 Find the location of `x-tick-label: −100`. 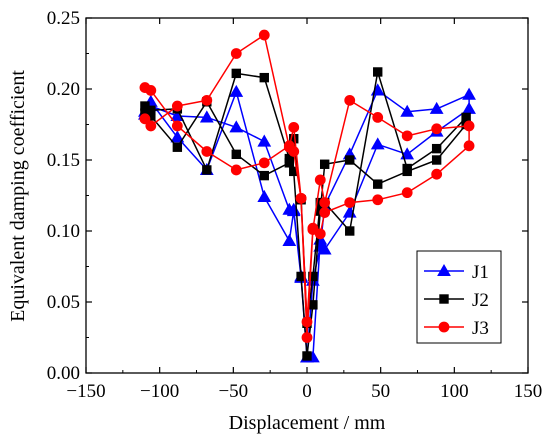

x-tick-label: −100 is located at coordinates (159, 391).